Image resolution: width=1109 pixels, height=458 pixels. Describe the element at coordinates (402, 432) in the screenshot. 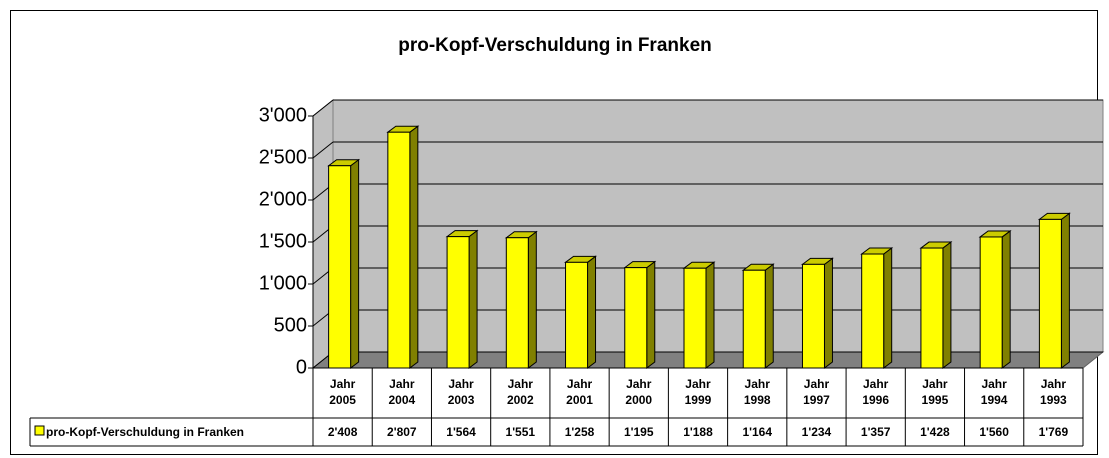

I see `data-label: 2'807` at that location.